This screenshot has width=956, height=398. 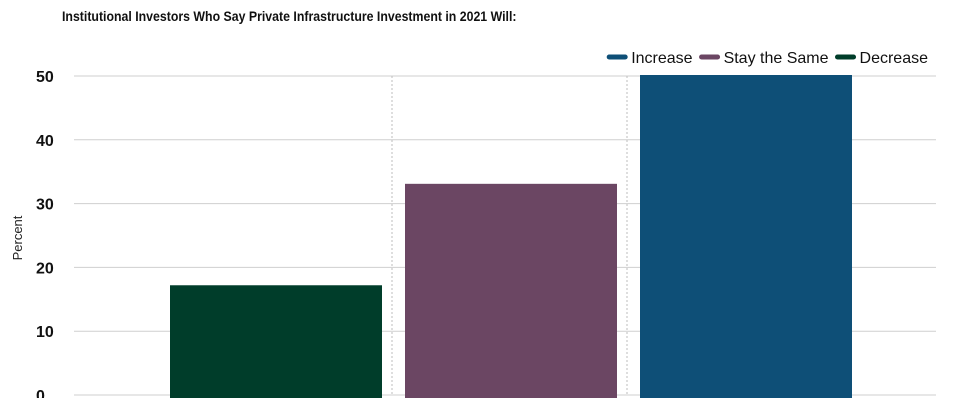 What do you see at coordinates (45, 332) in the screenshot?
I see `y-tick-label: 10` at bounding box center [45, 332].